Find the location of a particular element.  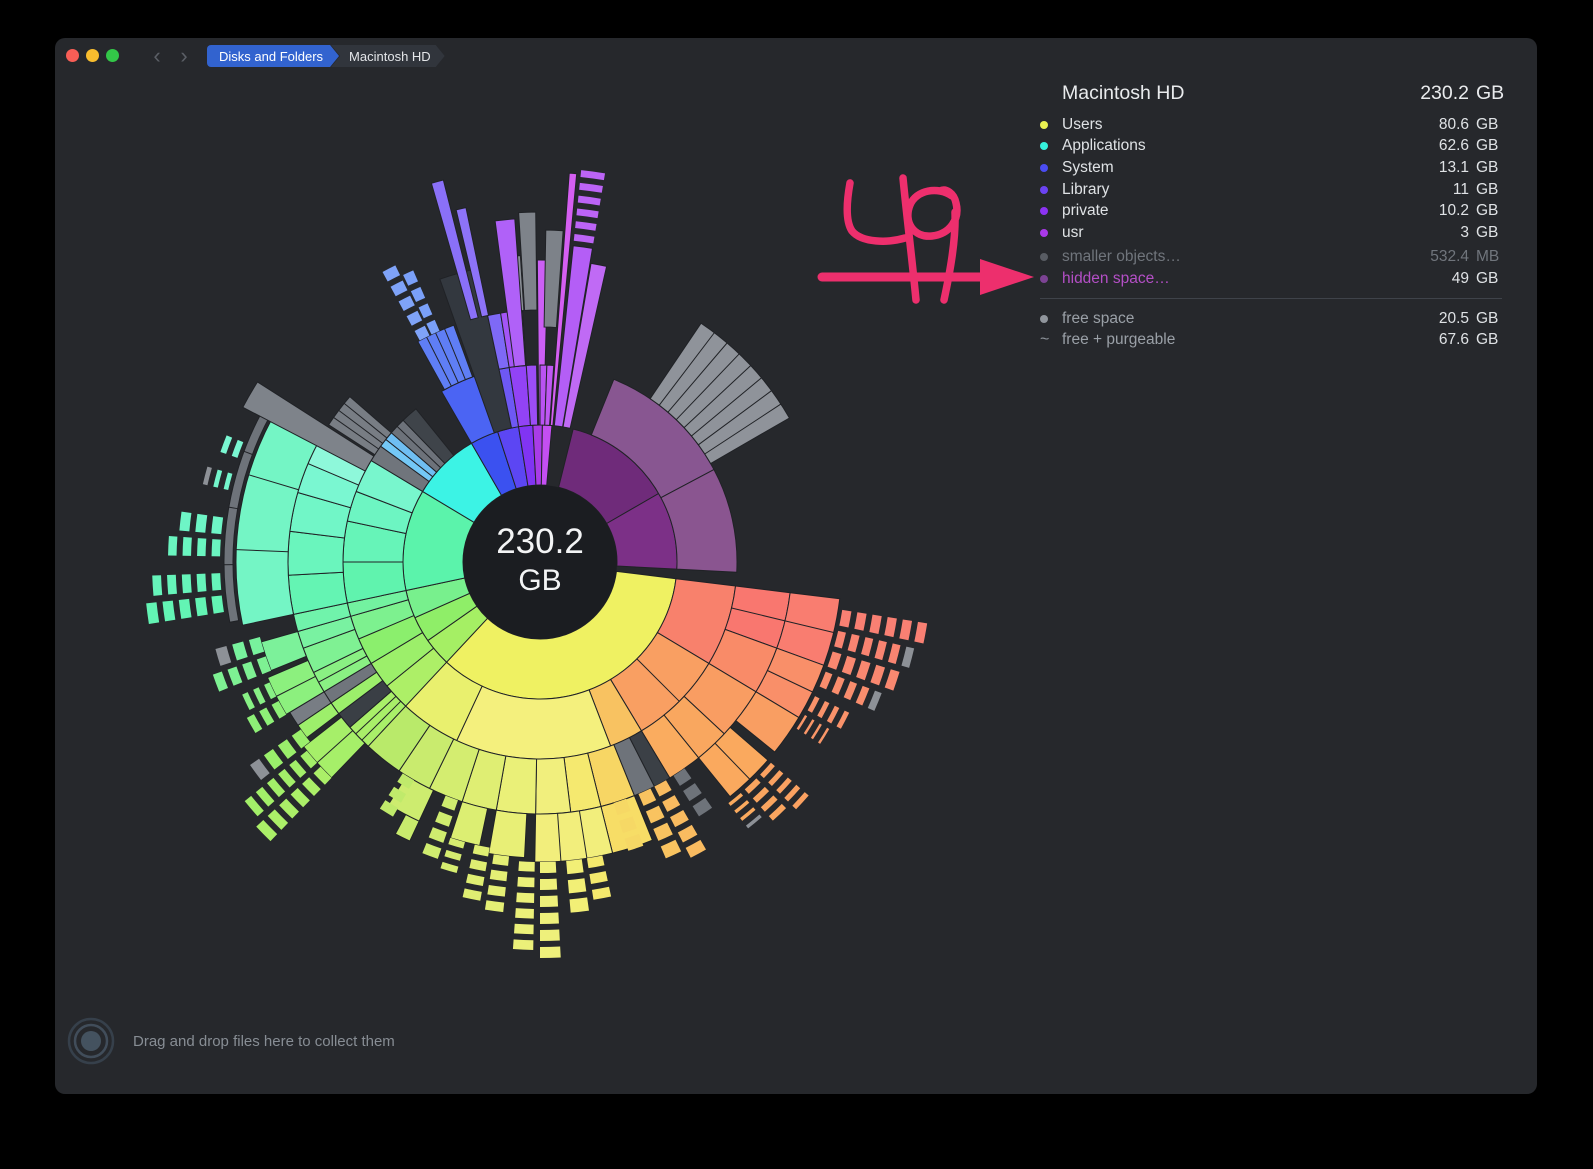

legend-row-free-purgeable: ~ free + purgeable 67.6 GB is located at coordinates (1269, 340).